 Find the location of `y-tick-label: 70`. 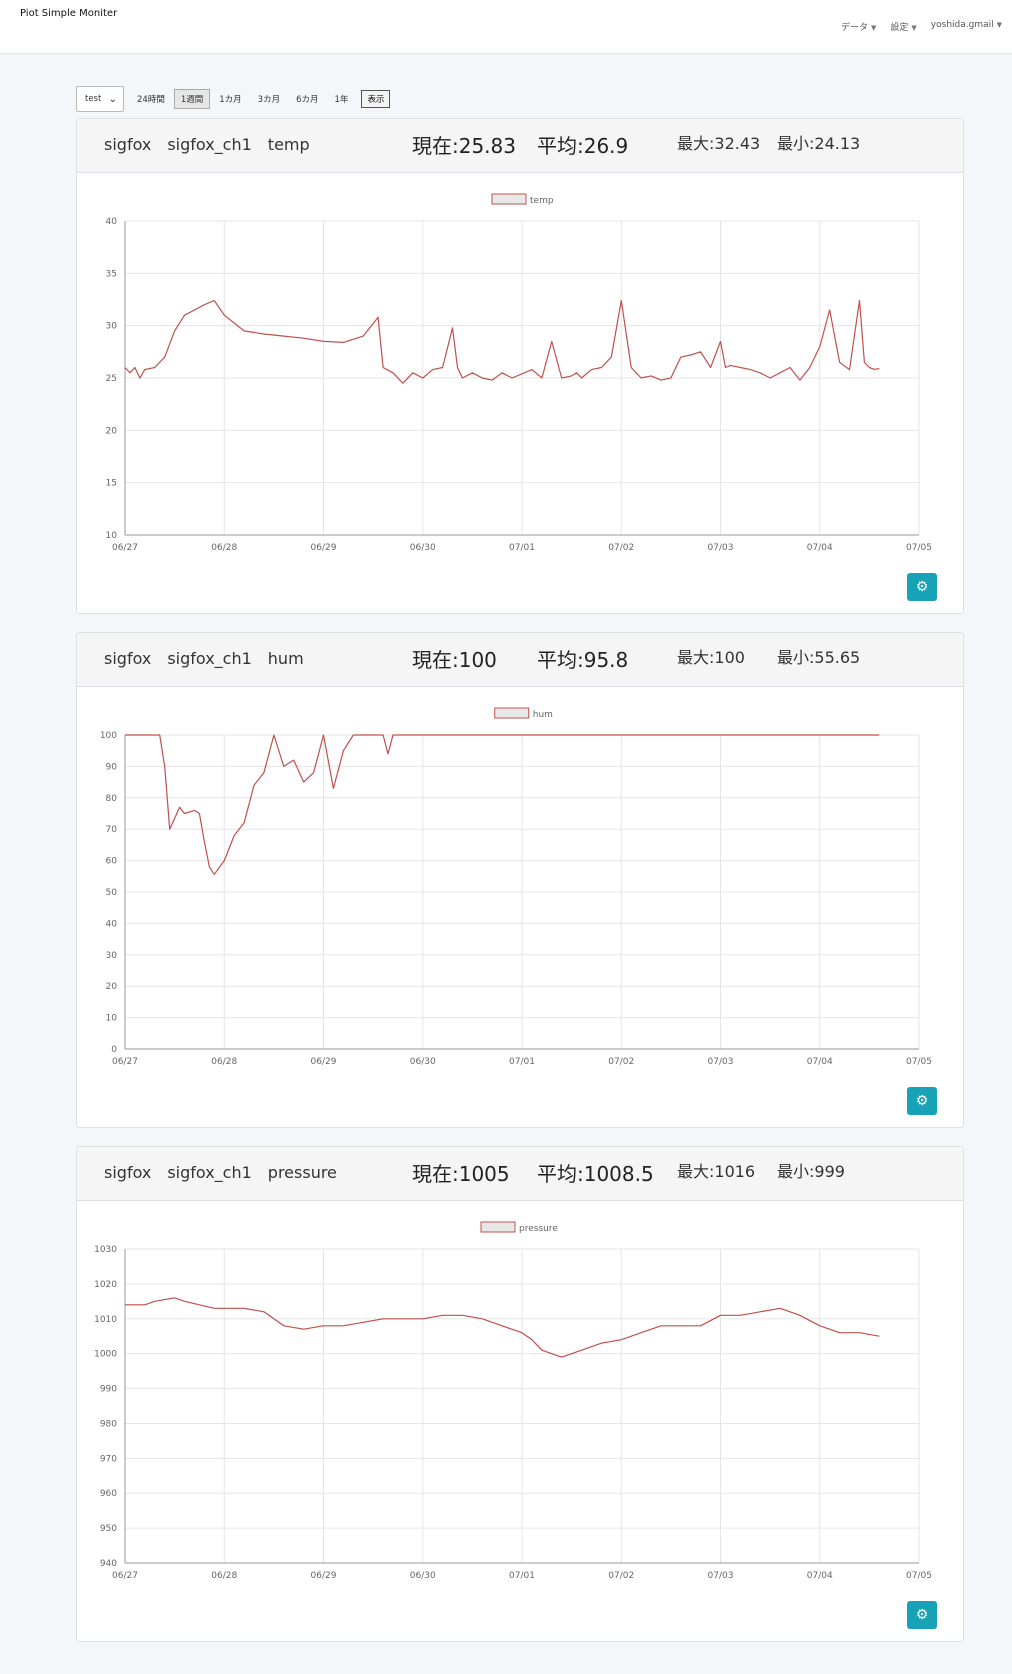

y-tick-label: 70 is located at coordinates (112, 830).